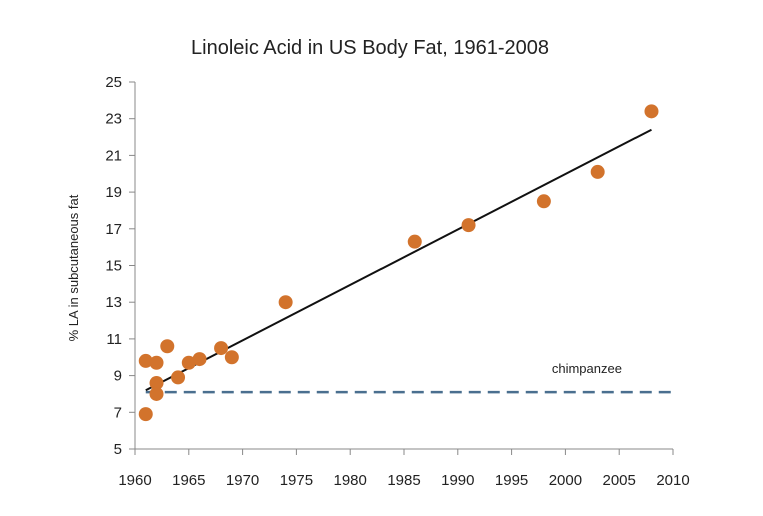 The height and width of the screenshot is (516, 763). What do you see at coordinates (565, 480) in the screenshot?
I see `x-tick-label: 2000` at bounding box center [565, 480].